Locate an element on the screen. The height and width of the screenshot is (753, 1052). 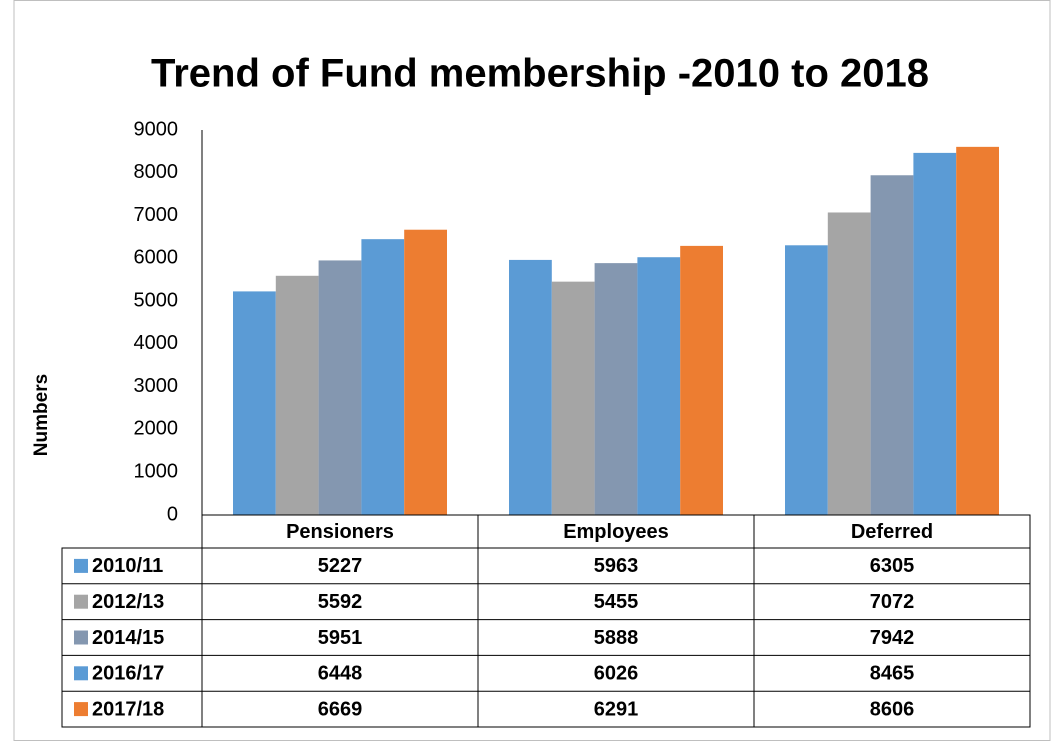
y-tick-label: 2000 is located at coordinates (156, 429).